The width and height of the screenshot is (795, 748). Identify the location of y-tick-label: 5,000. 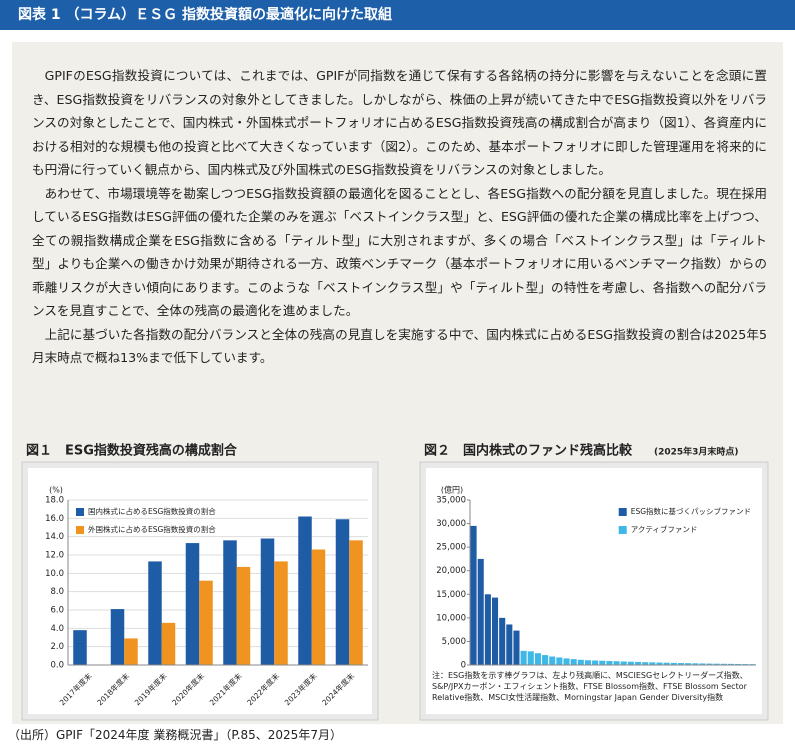
(454, 642).